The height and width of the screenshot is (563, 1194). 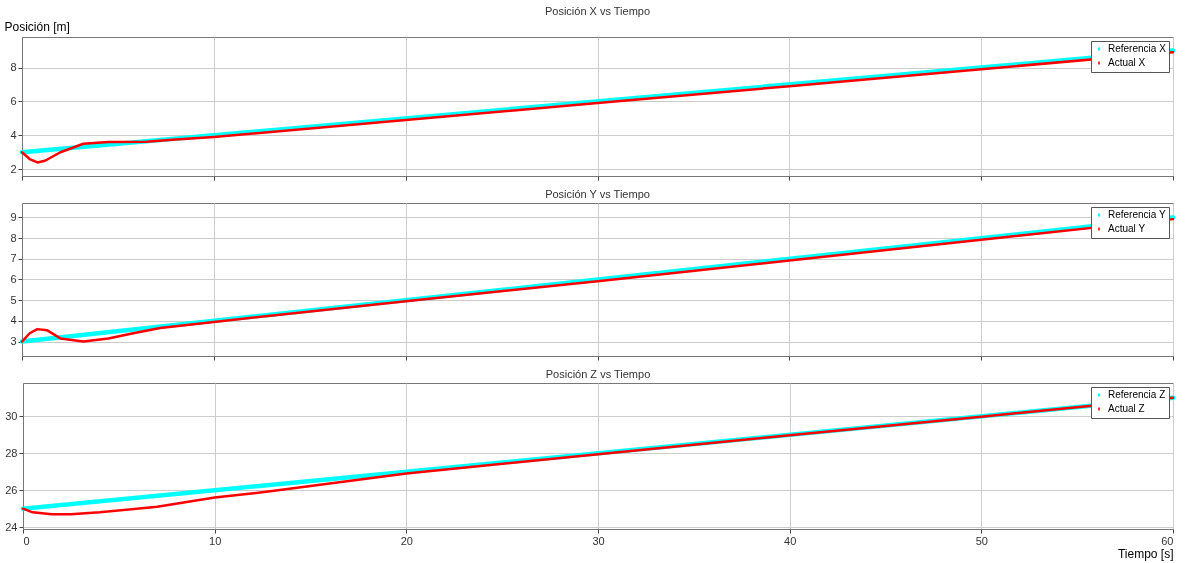 What do you see at coordinates (13, 341) in the screenshot?
I see `y-tick-label: 3` at bounding box center [13, 341].